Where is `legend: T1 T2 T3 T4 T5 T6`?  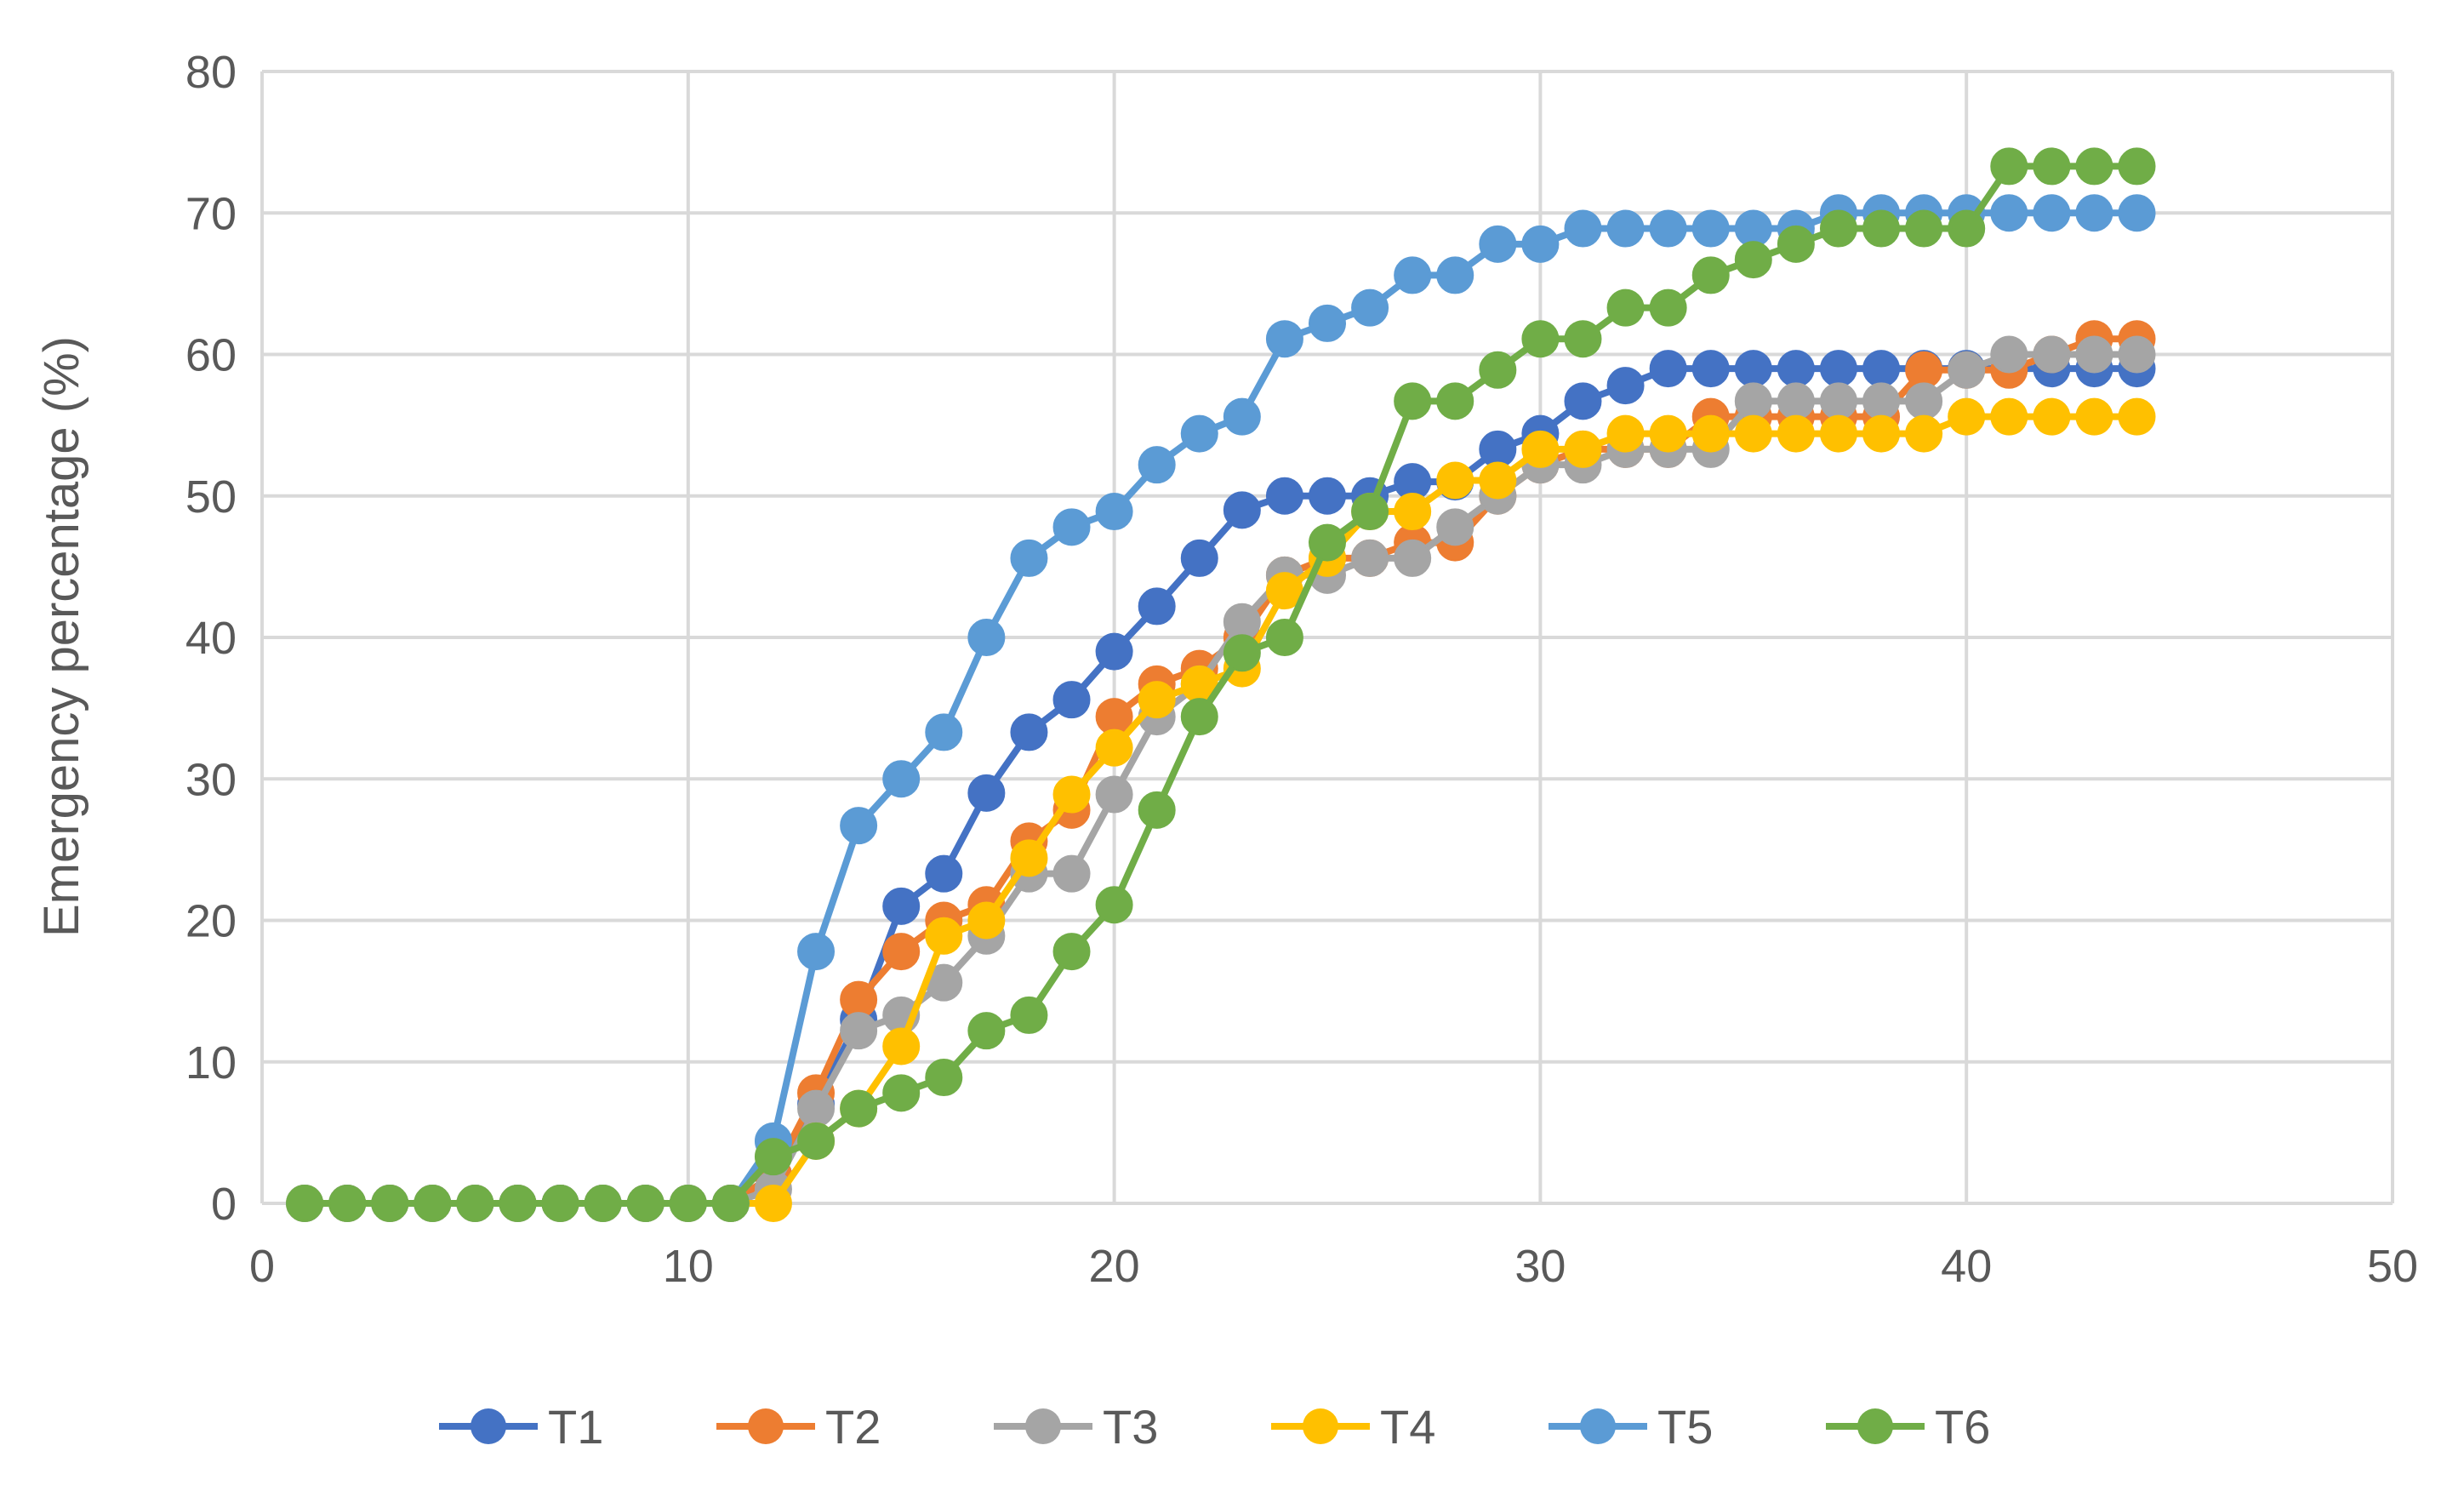 legend: T1 T2 T3 T4 T5 T6 is located at coordinates (1215, 1427).